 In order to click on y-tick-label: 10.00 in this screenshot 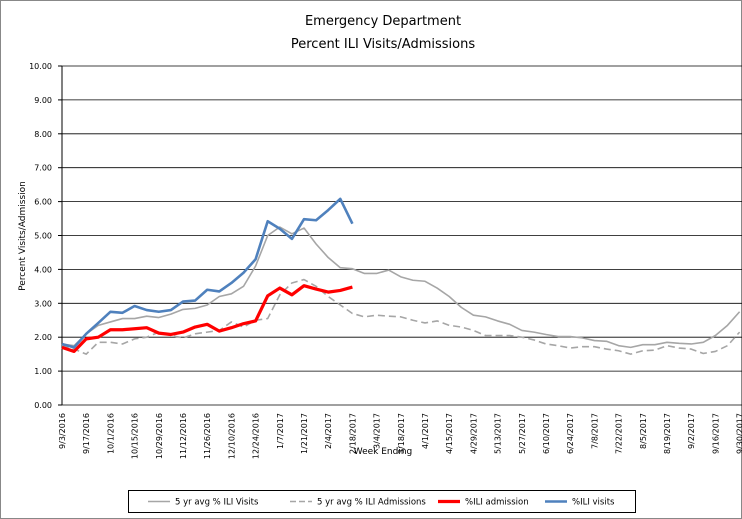, I will do `click(40, 66)`.